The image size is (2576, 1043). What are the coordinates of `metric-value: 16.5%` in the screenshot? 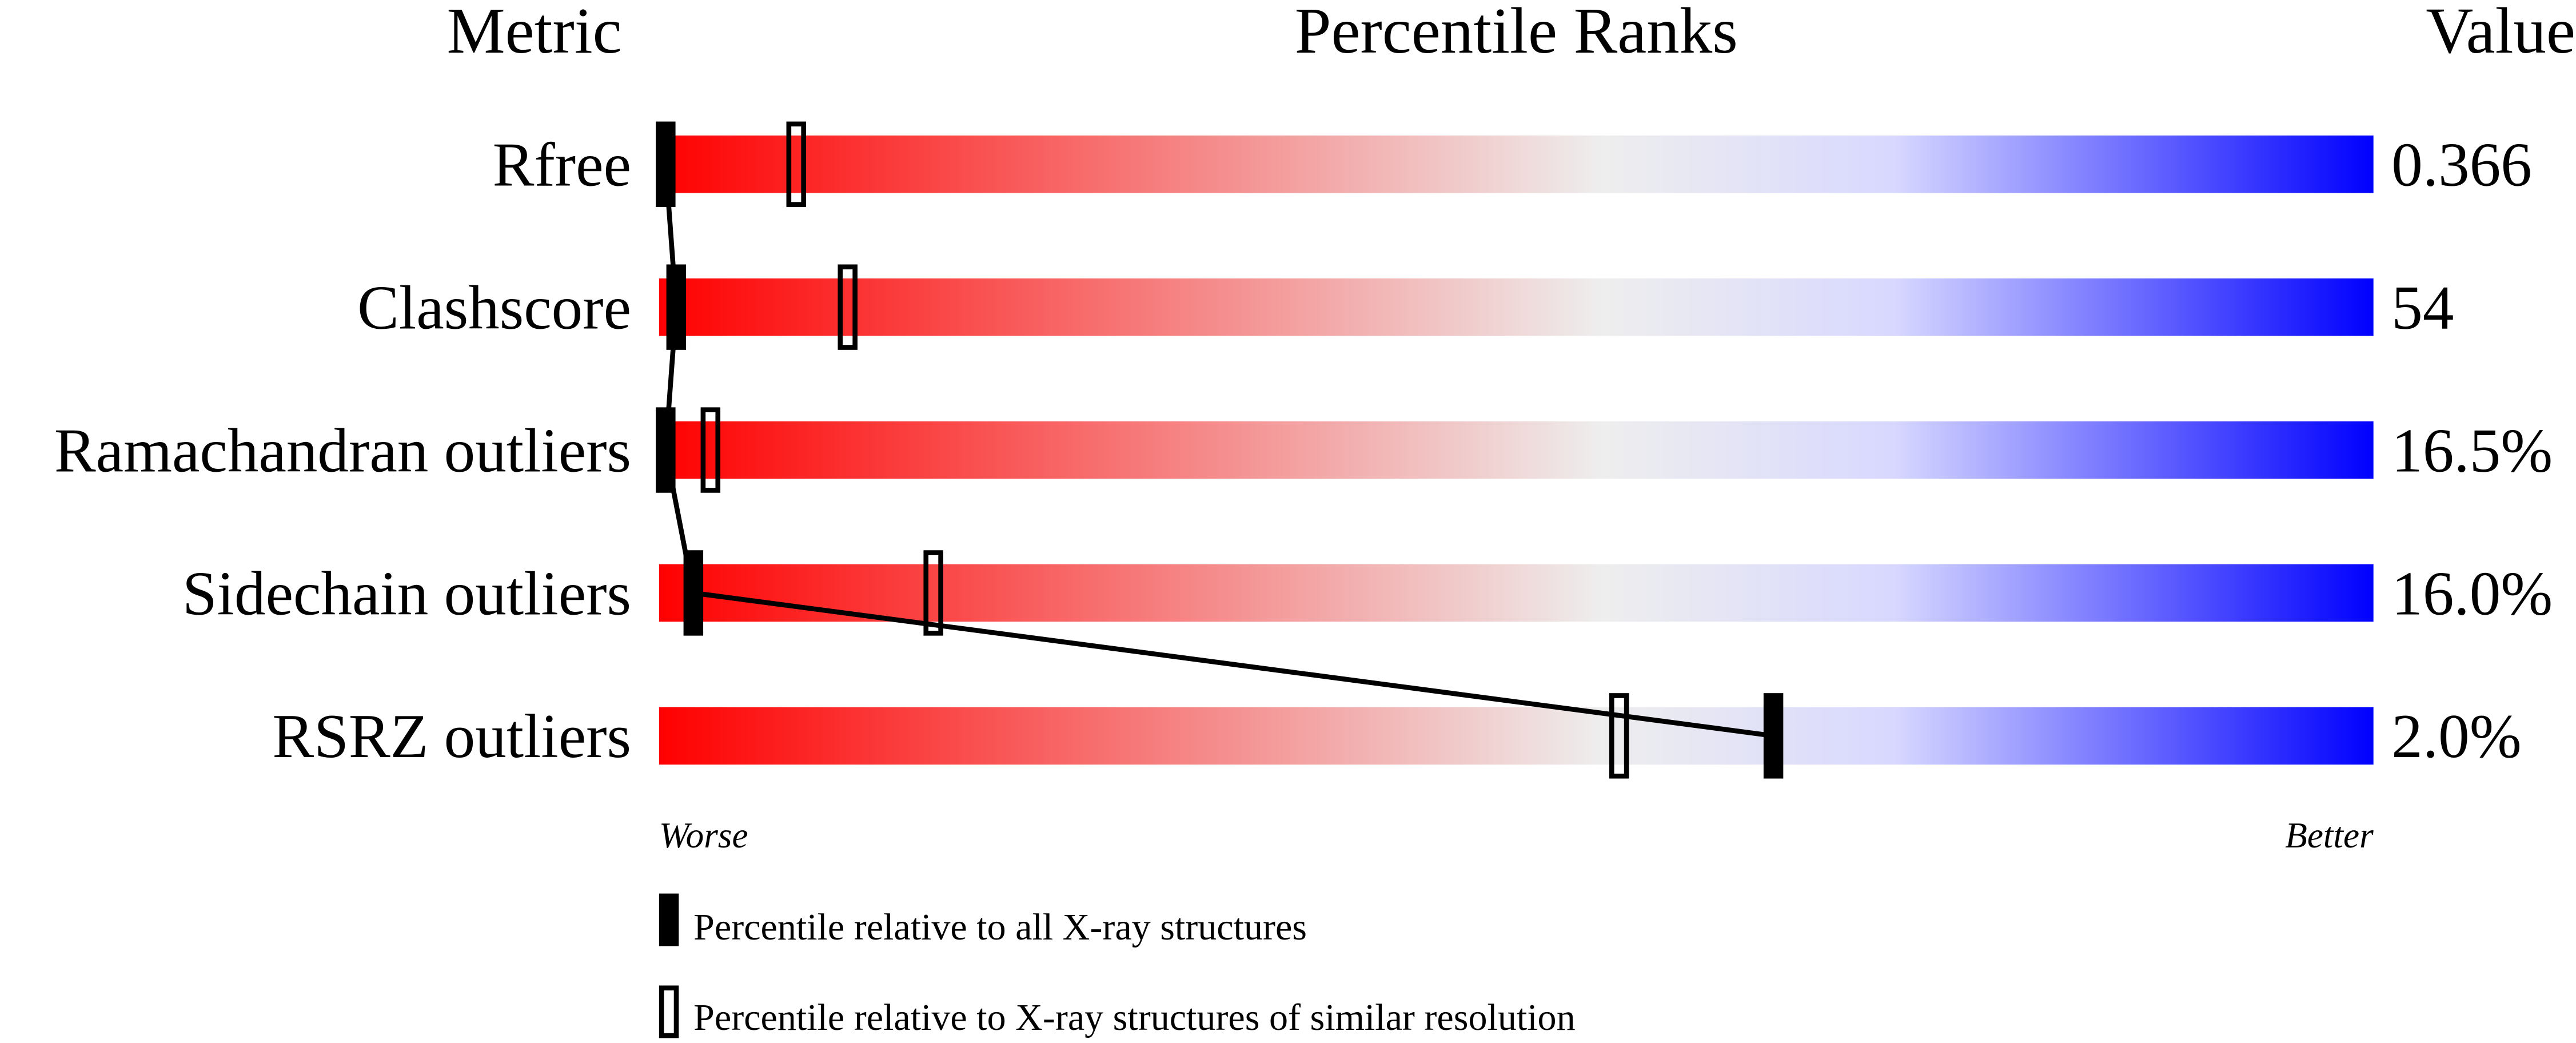 It's located at (2472, 450).